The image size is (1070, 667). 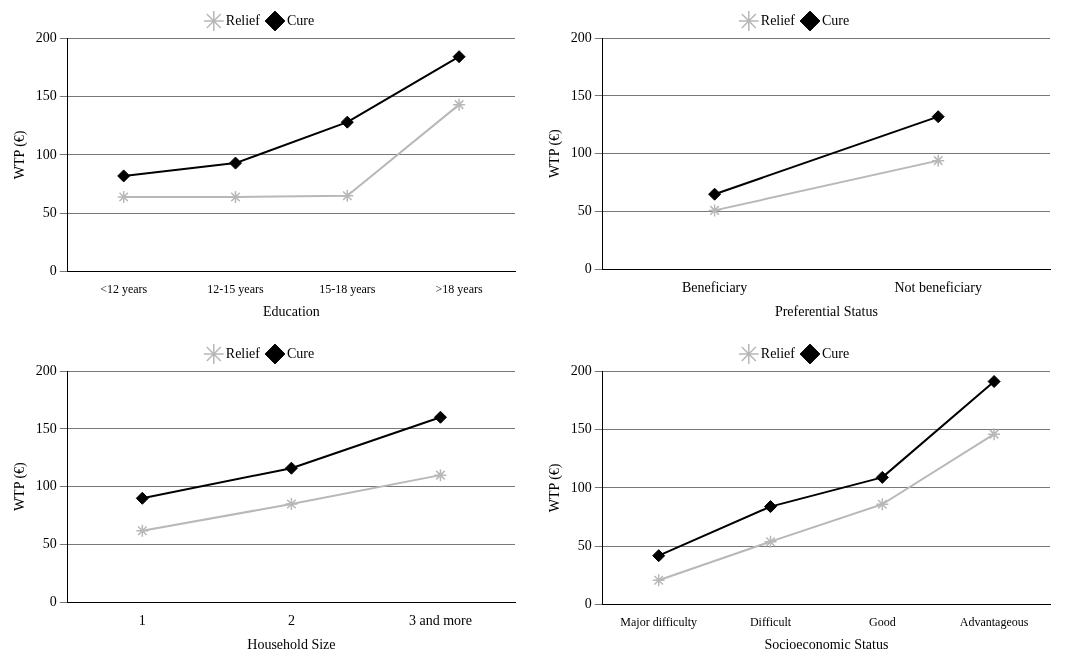 I want to click on x-axis-title: Preferential Status, so click(x=826, y=312).